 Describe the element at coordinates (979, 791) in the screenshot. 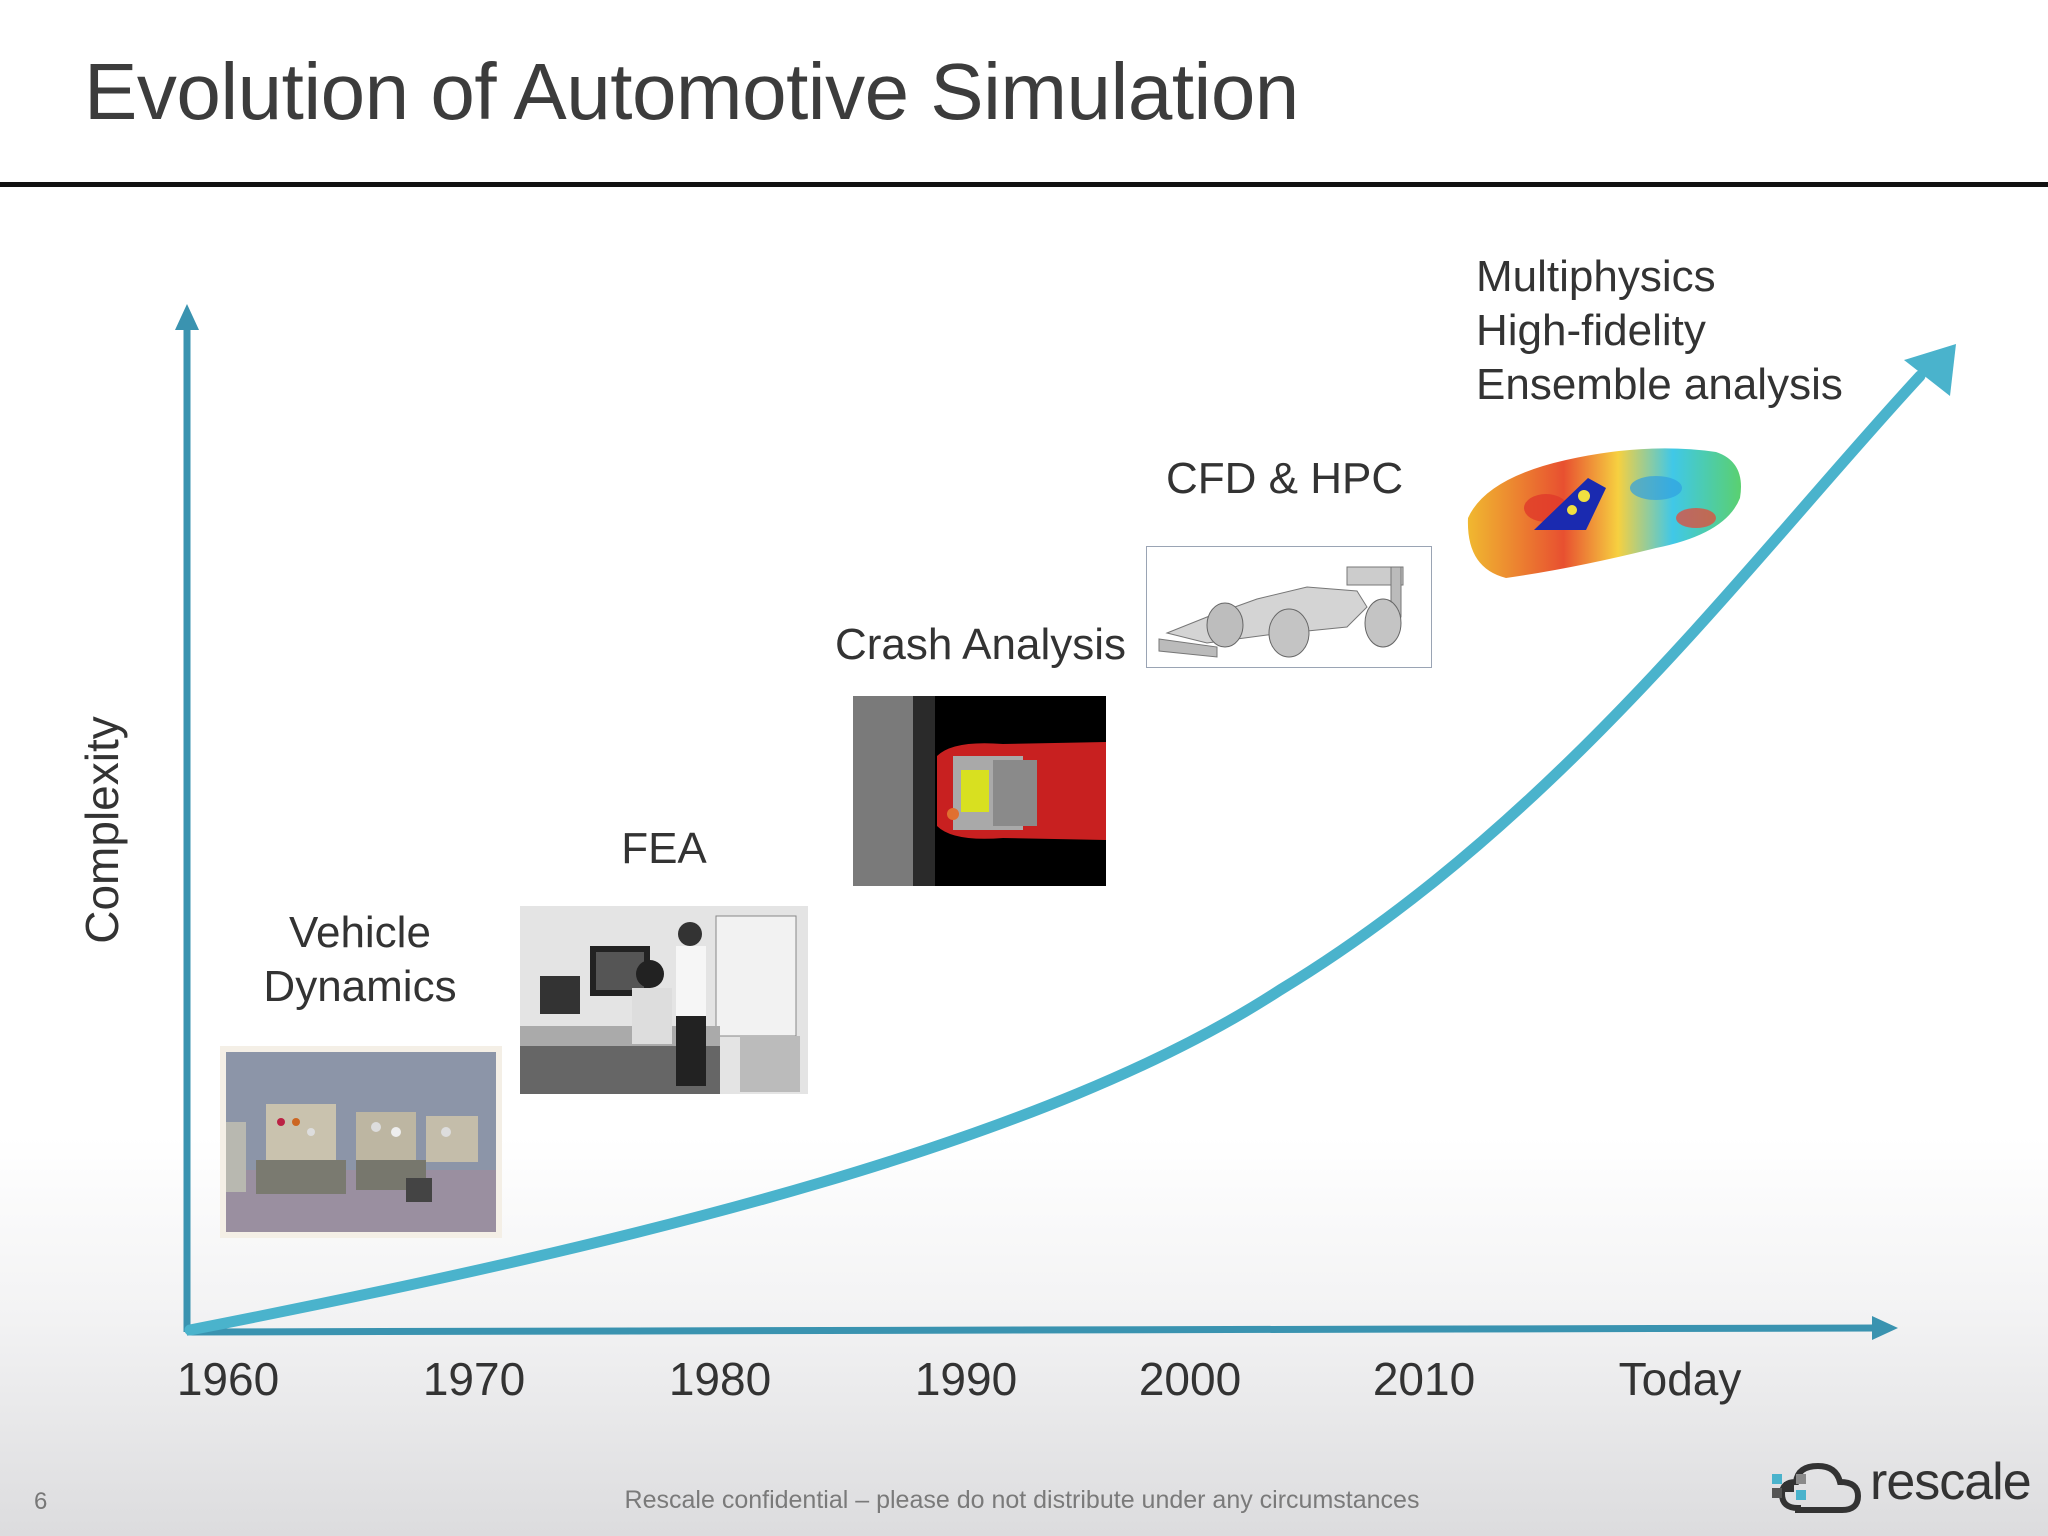

I see `crash-simulation-image` at that location.